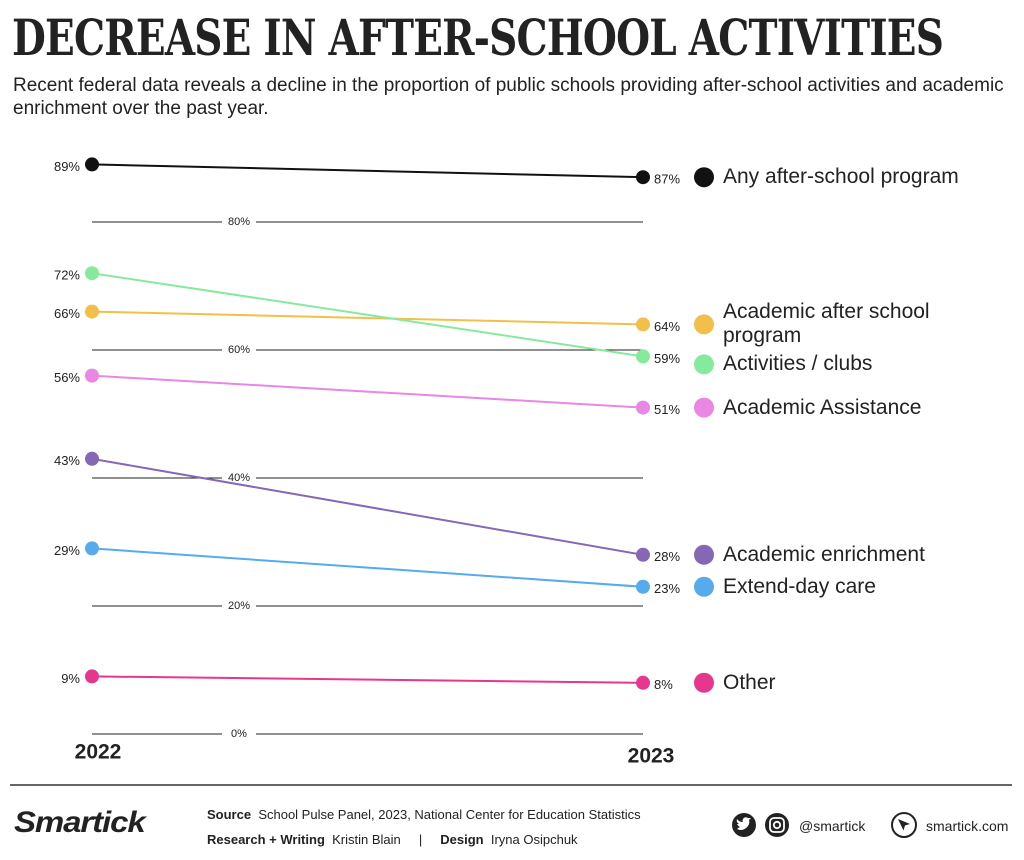 The height and width of the screenshot is (860, 1024). What do you see at coordinates (462, 839) in the screenshot?
I see `design-label: Design` at bounding box center [462, 839].